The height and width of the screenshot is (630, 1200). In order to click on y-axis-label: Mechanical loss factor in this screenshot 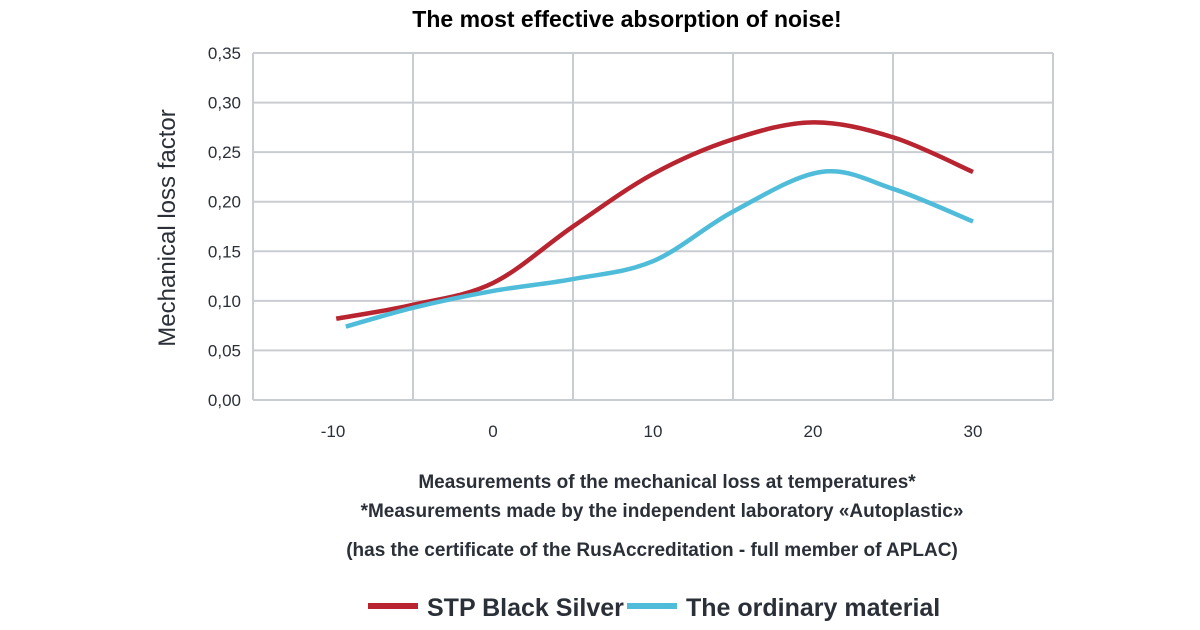, I will do `click(167, 227)`.